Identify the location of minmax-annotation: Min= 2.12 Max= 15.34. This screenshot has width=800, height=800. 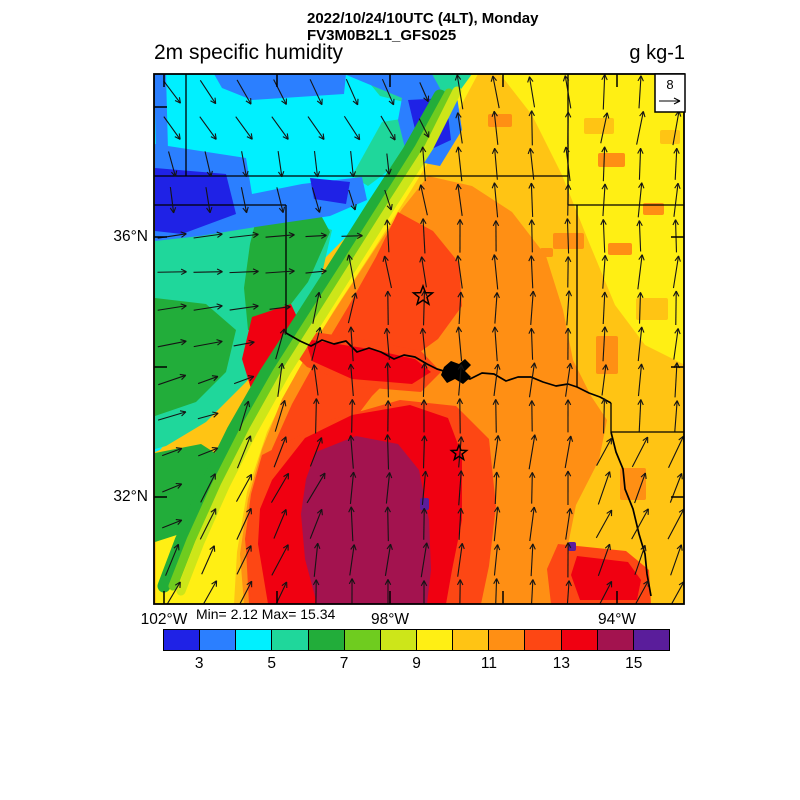
(266, 614).